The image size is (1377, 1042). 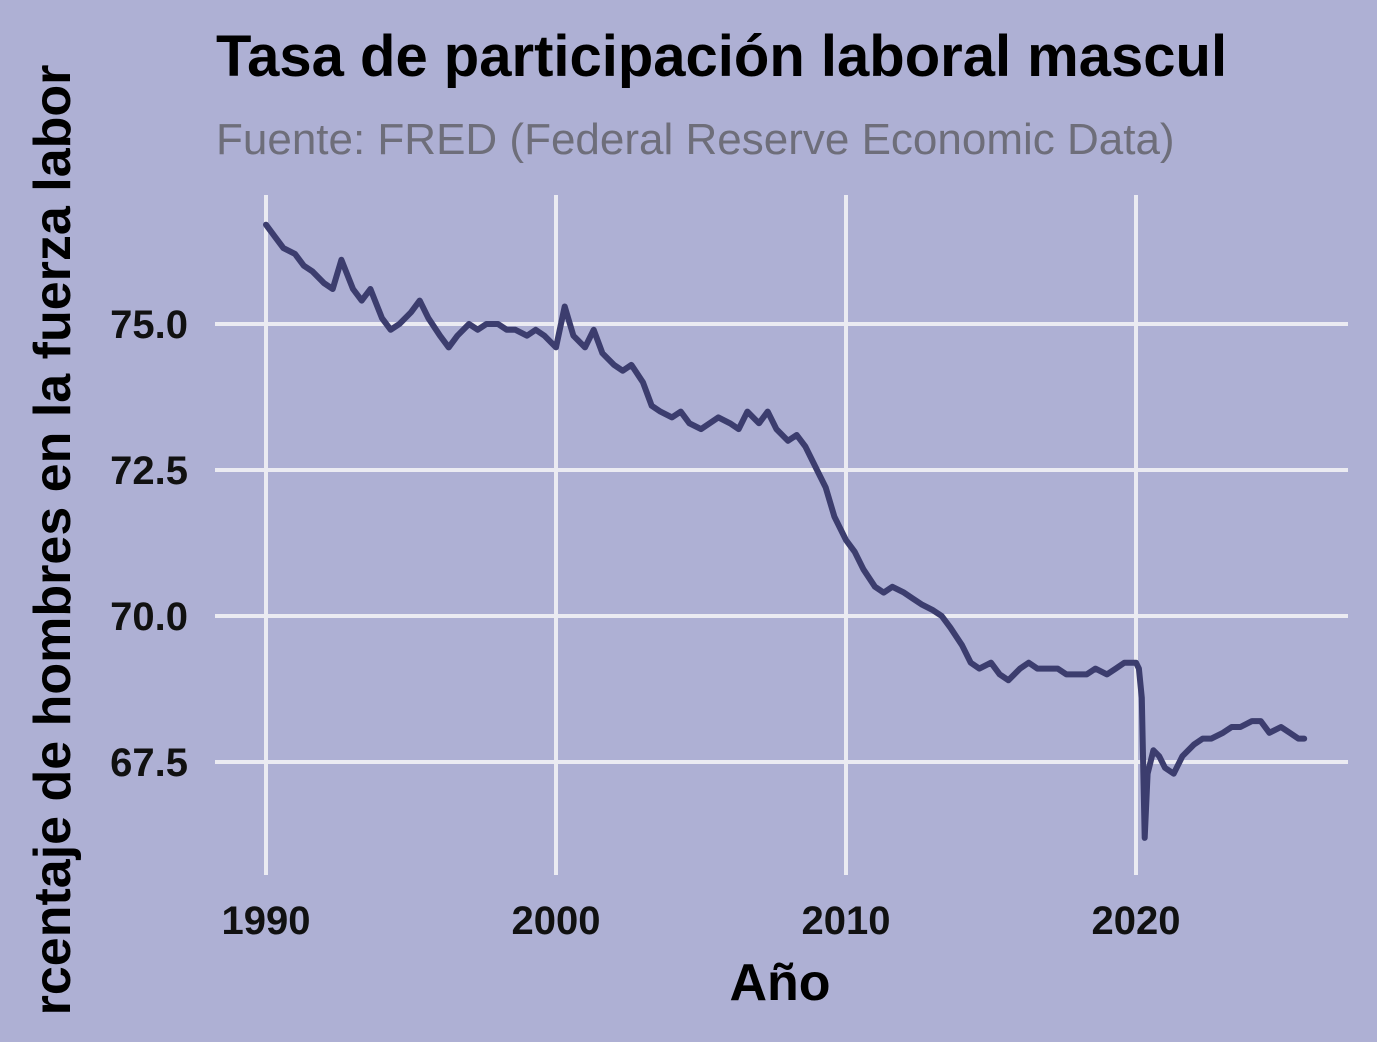 I want to click on y-tick-labels: 67.5 70.0 72.5 75.0, so click(x=149, y=544).